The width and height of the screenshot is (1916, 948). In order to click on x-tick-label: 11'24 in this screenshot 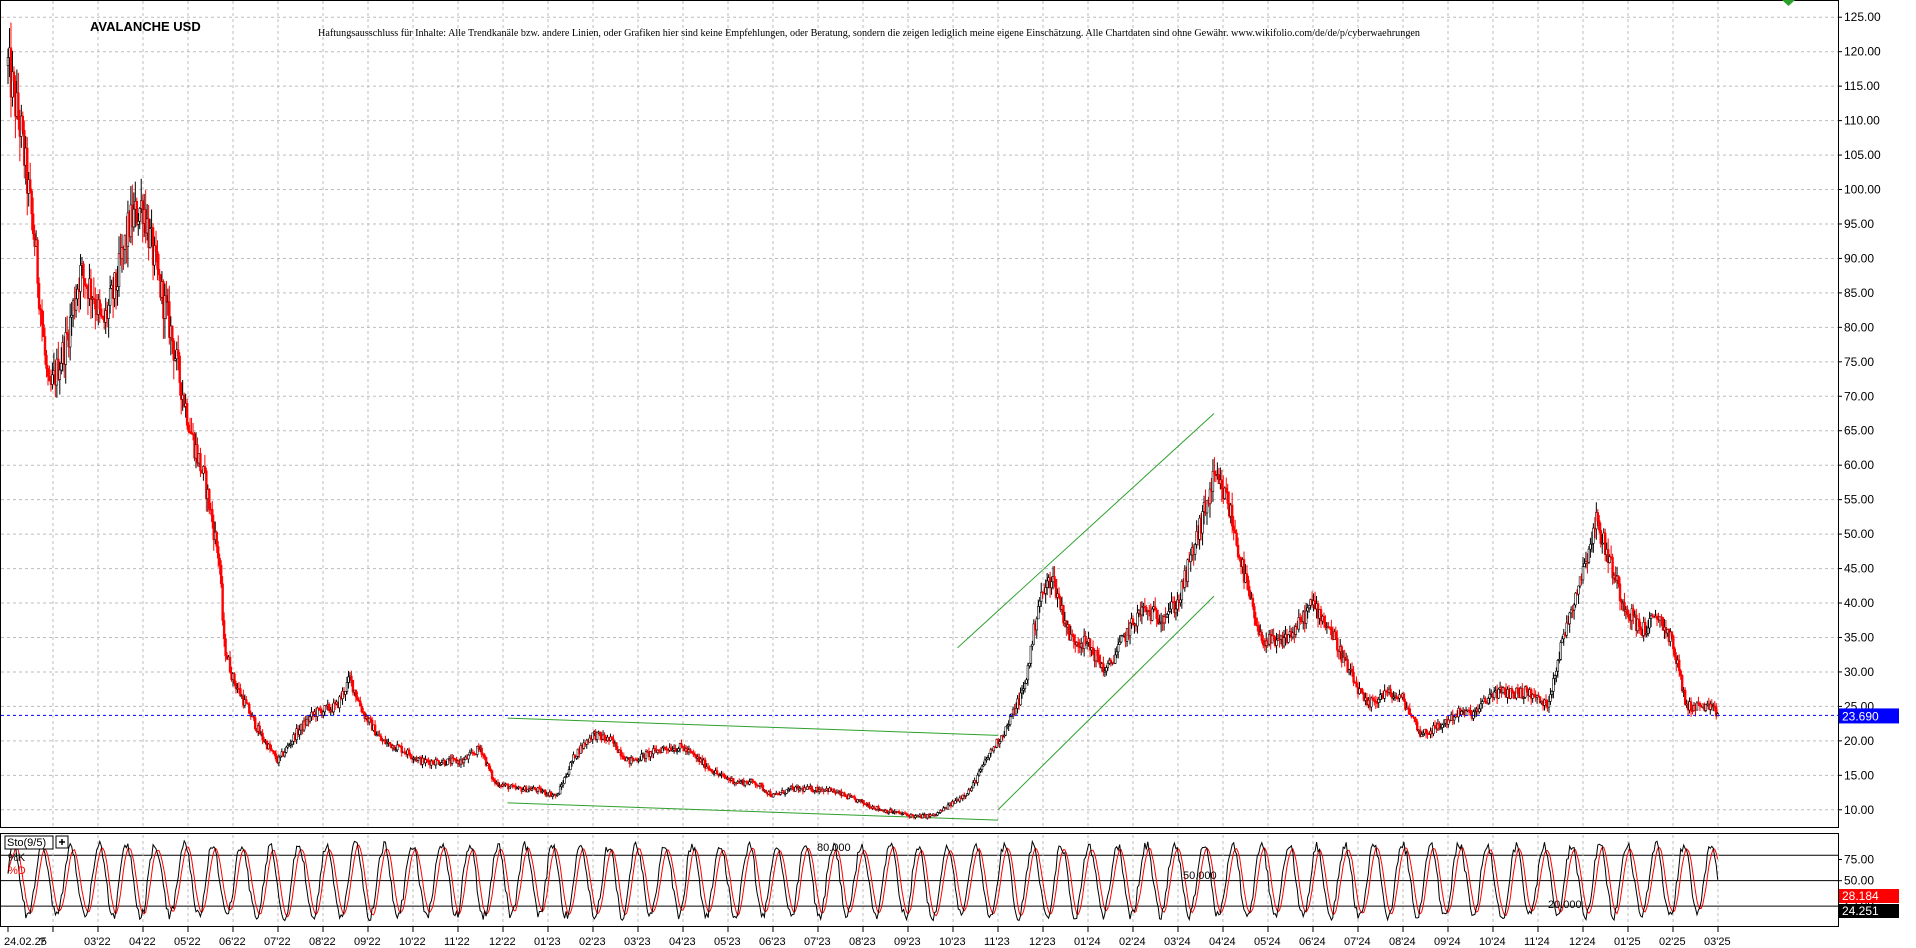, I will do `click(1537, 942)`.